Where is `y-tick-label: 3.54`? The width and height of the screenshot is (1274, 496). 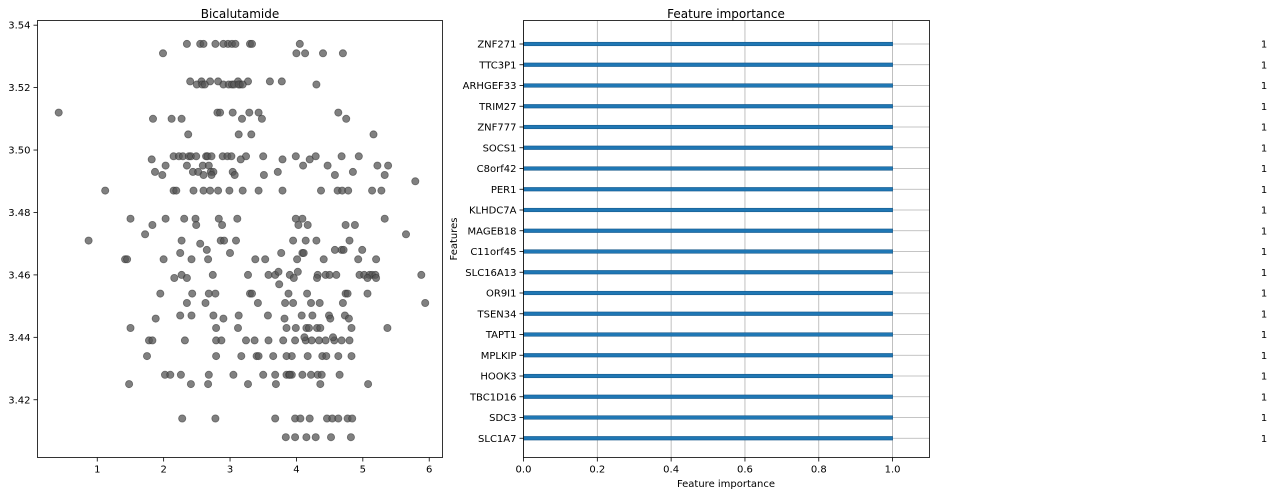 y-tick-label: 3.54 is located at coordinates (19, 26).